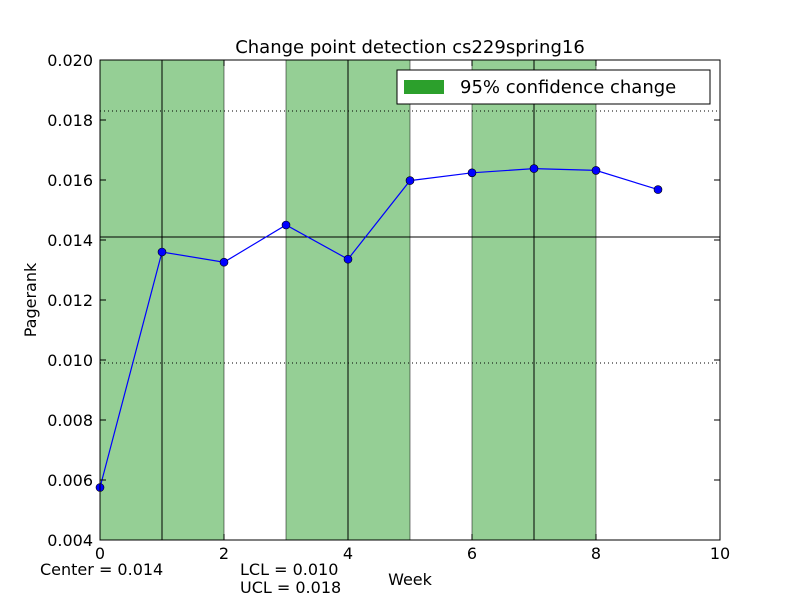 Image resolution: width=800 pixels, height=600 pixels. I want to click on x-tick-label: 8, so click(596, 553).